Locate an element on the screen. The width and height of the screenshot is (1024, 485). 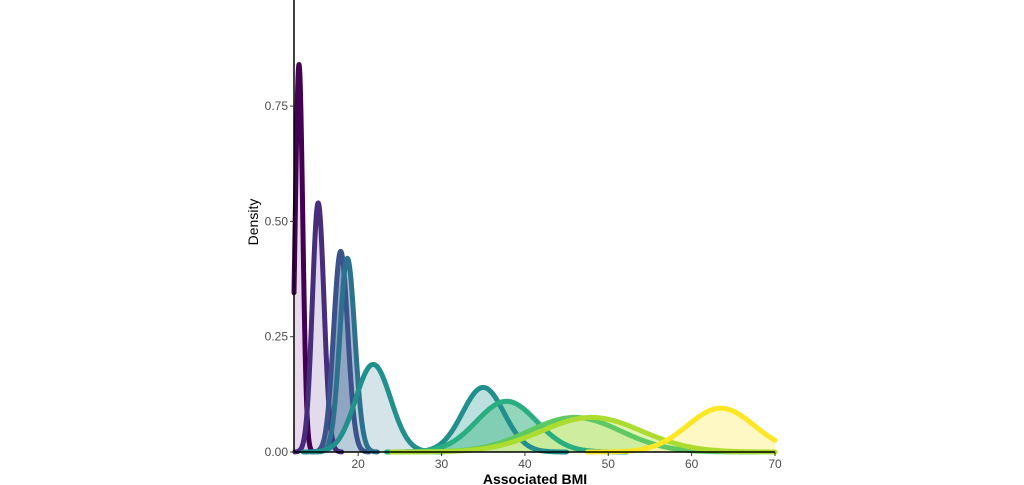
x-axis-ticks: 20 30 40 50 60 70 is located at coordinates (567, 461).